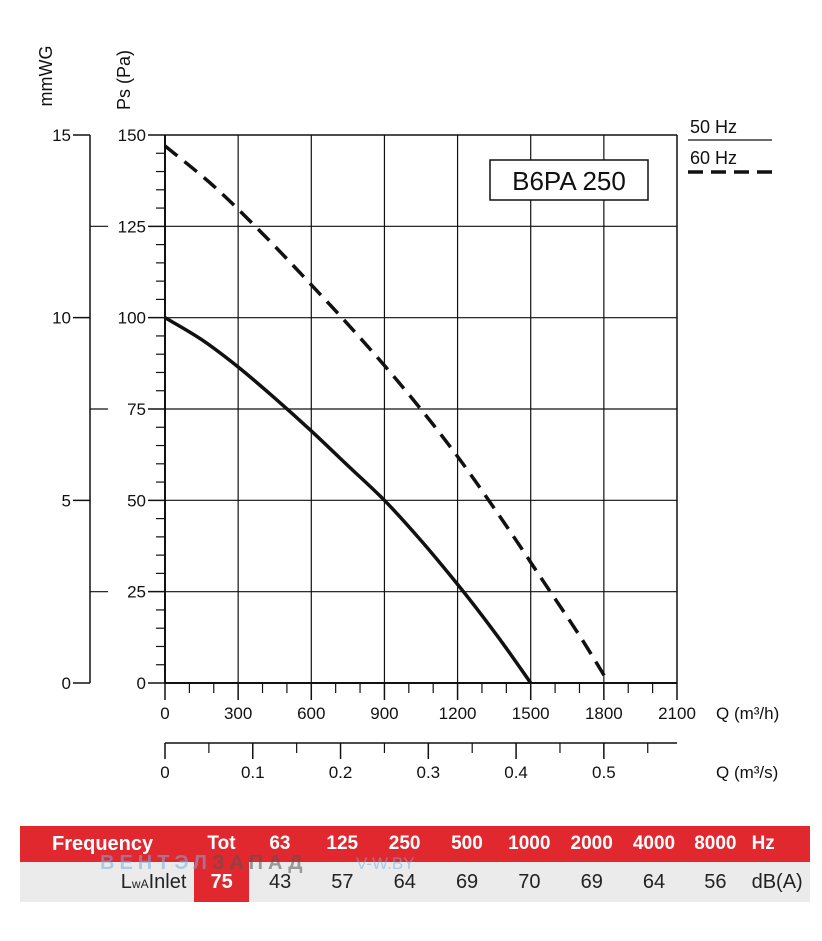  Describe the element at coordinates (221, 843) in the screenshot. I see `header-tot: Tot` at that location.